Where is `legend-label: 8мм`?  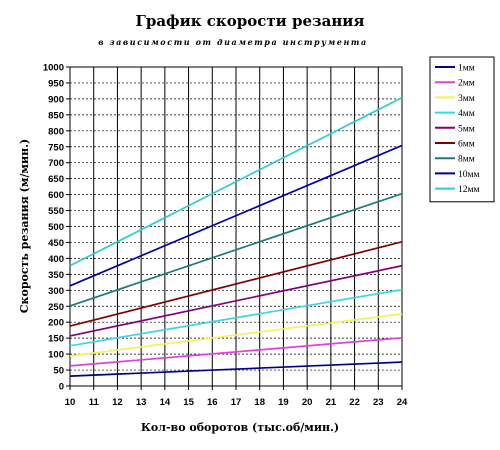
legend-label: 8мм is located at coordinates (466, 160).